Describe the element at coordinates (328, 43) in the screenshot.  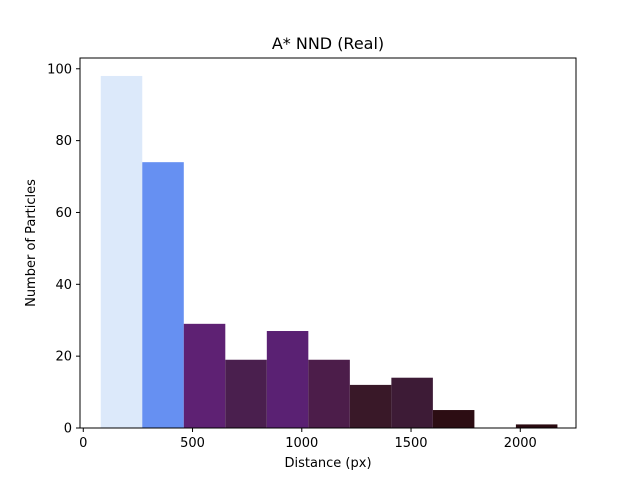
I see `chart-title: A* NND (Real)` at that location.